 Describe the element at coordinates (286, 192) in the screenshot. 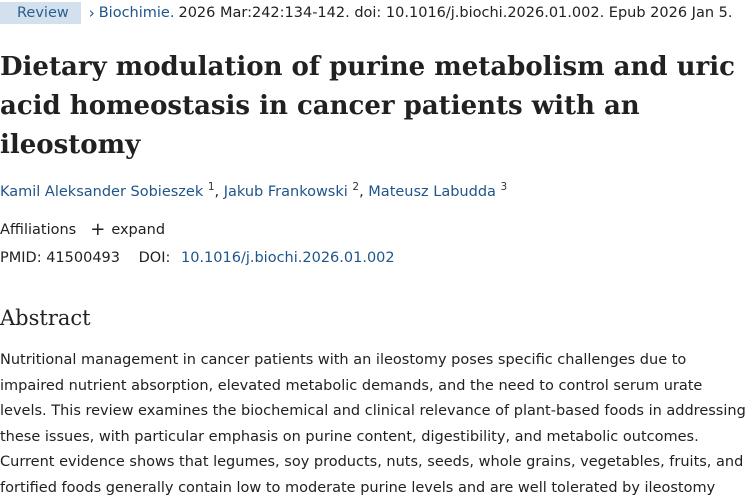

I see `author-link: Jakub Frankowski` at that location.